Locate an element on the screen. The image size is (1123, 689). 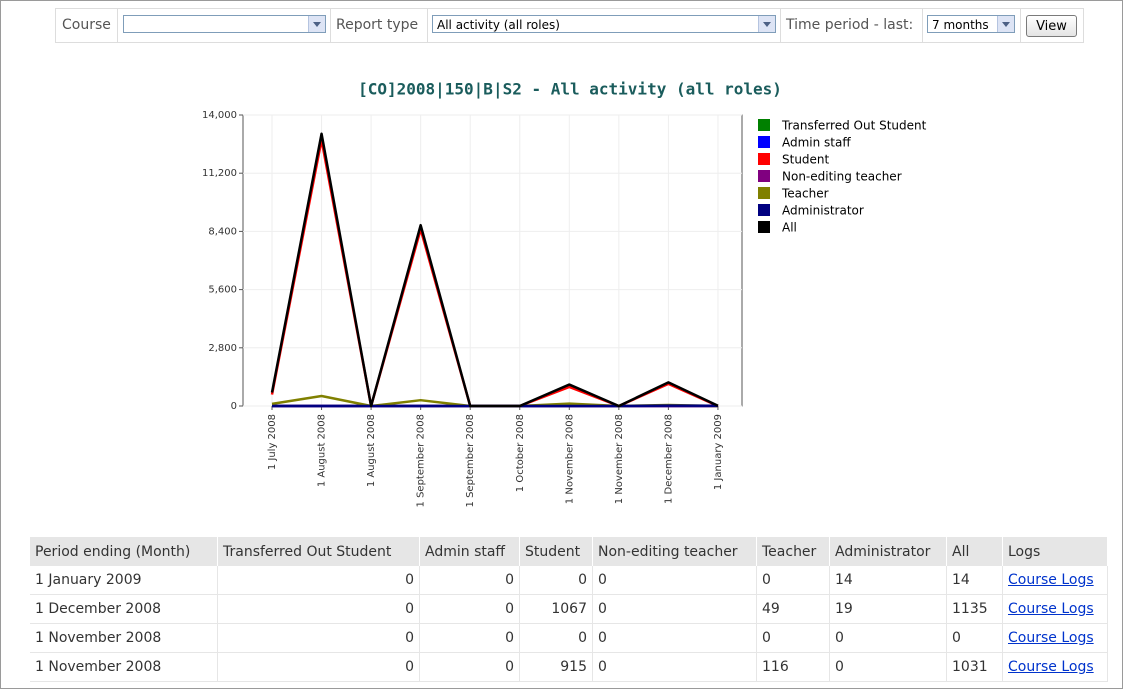
legend-label: Non-editing teacher is located at coordinates (842, 177).